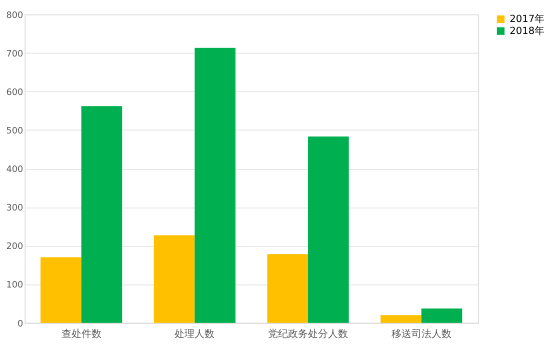 This screenshot has height=348, width=550. What do you see at coordinates (527, 31) in the screenshot?
I see `legend-label: 2018年` at bounding box center [527, 31].